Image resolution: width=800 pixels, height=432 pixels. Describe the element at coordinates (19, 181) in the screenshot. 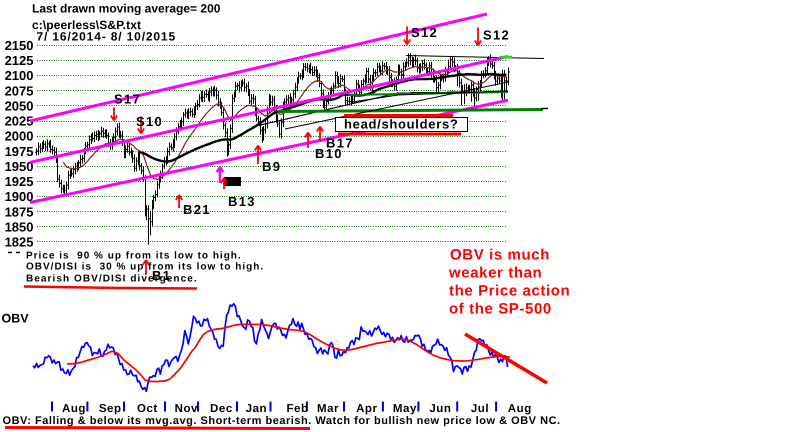

I see `svg-text: 1925` at that location.